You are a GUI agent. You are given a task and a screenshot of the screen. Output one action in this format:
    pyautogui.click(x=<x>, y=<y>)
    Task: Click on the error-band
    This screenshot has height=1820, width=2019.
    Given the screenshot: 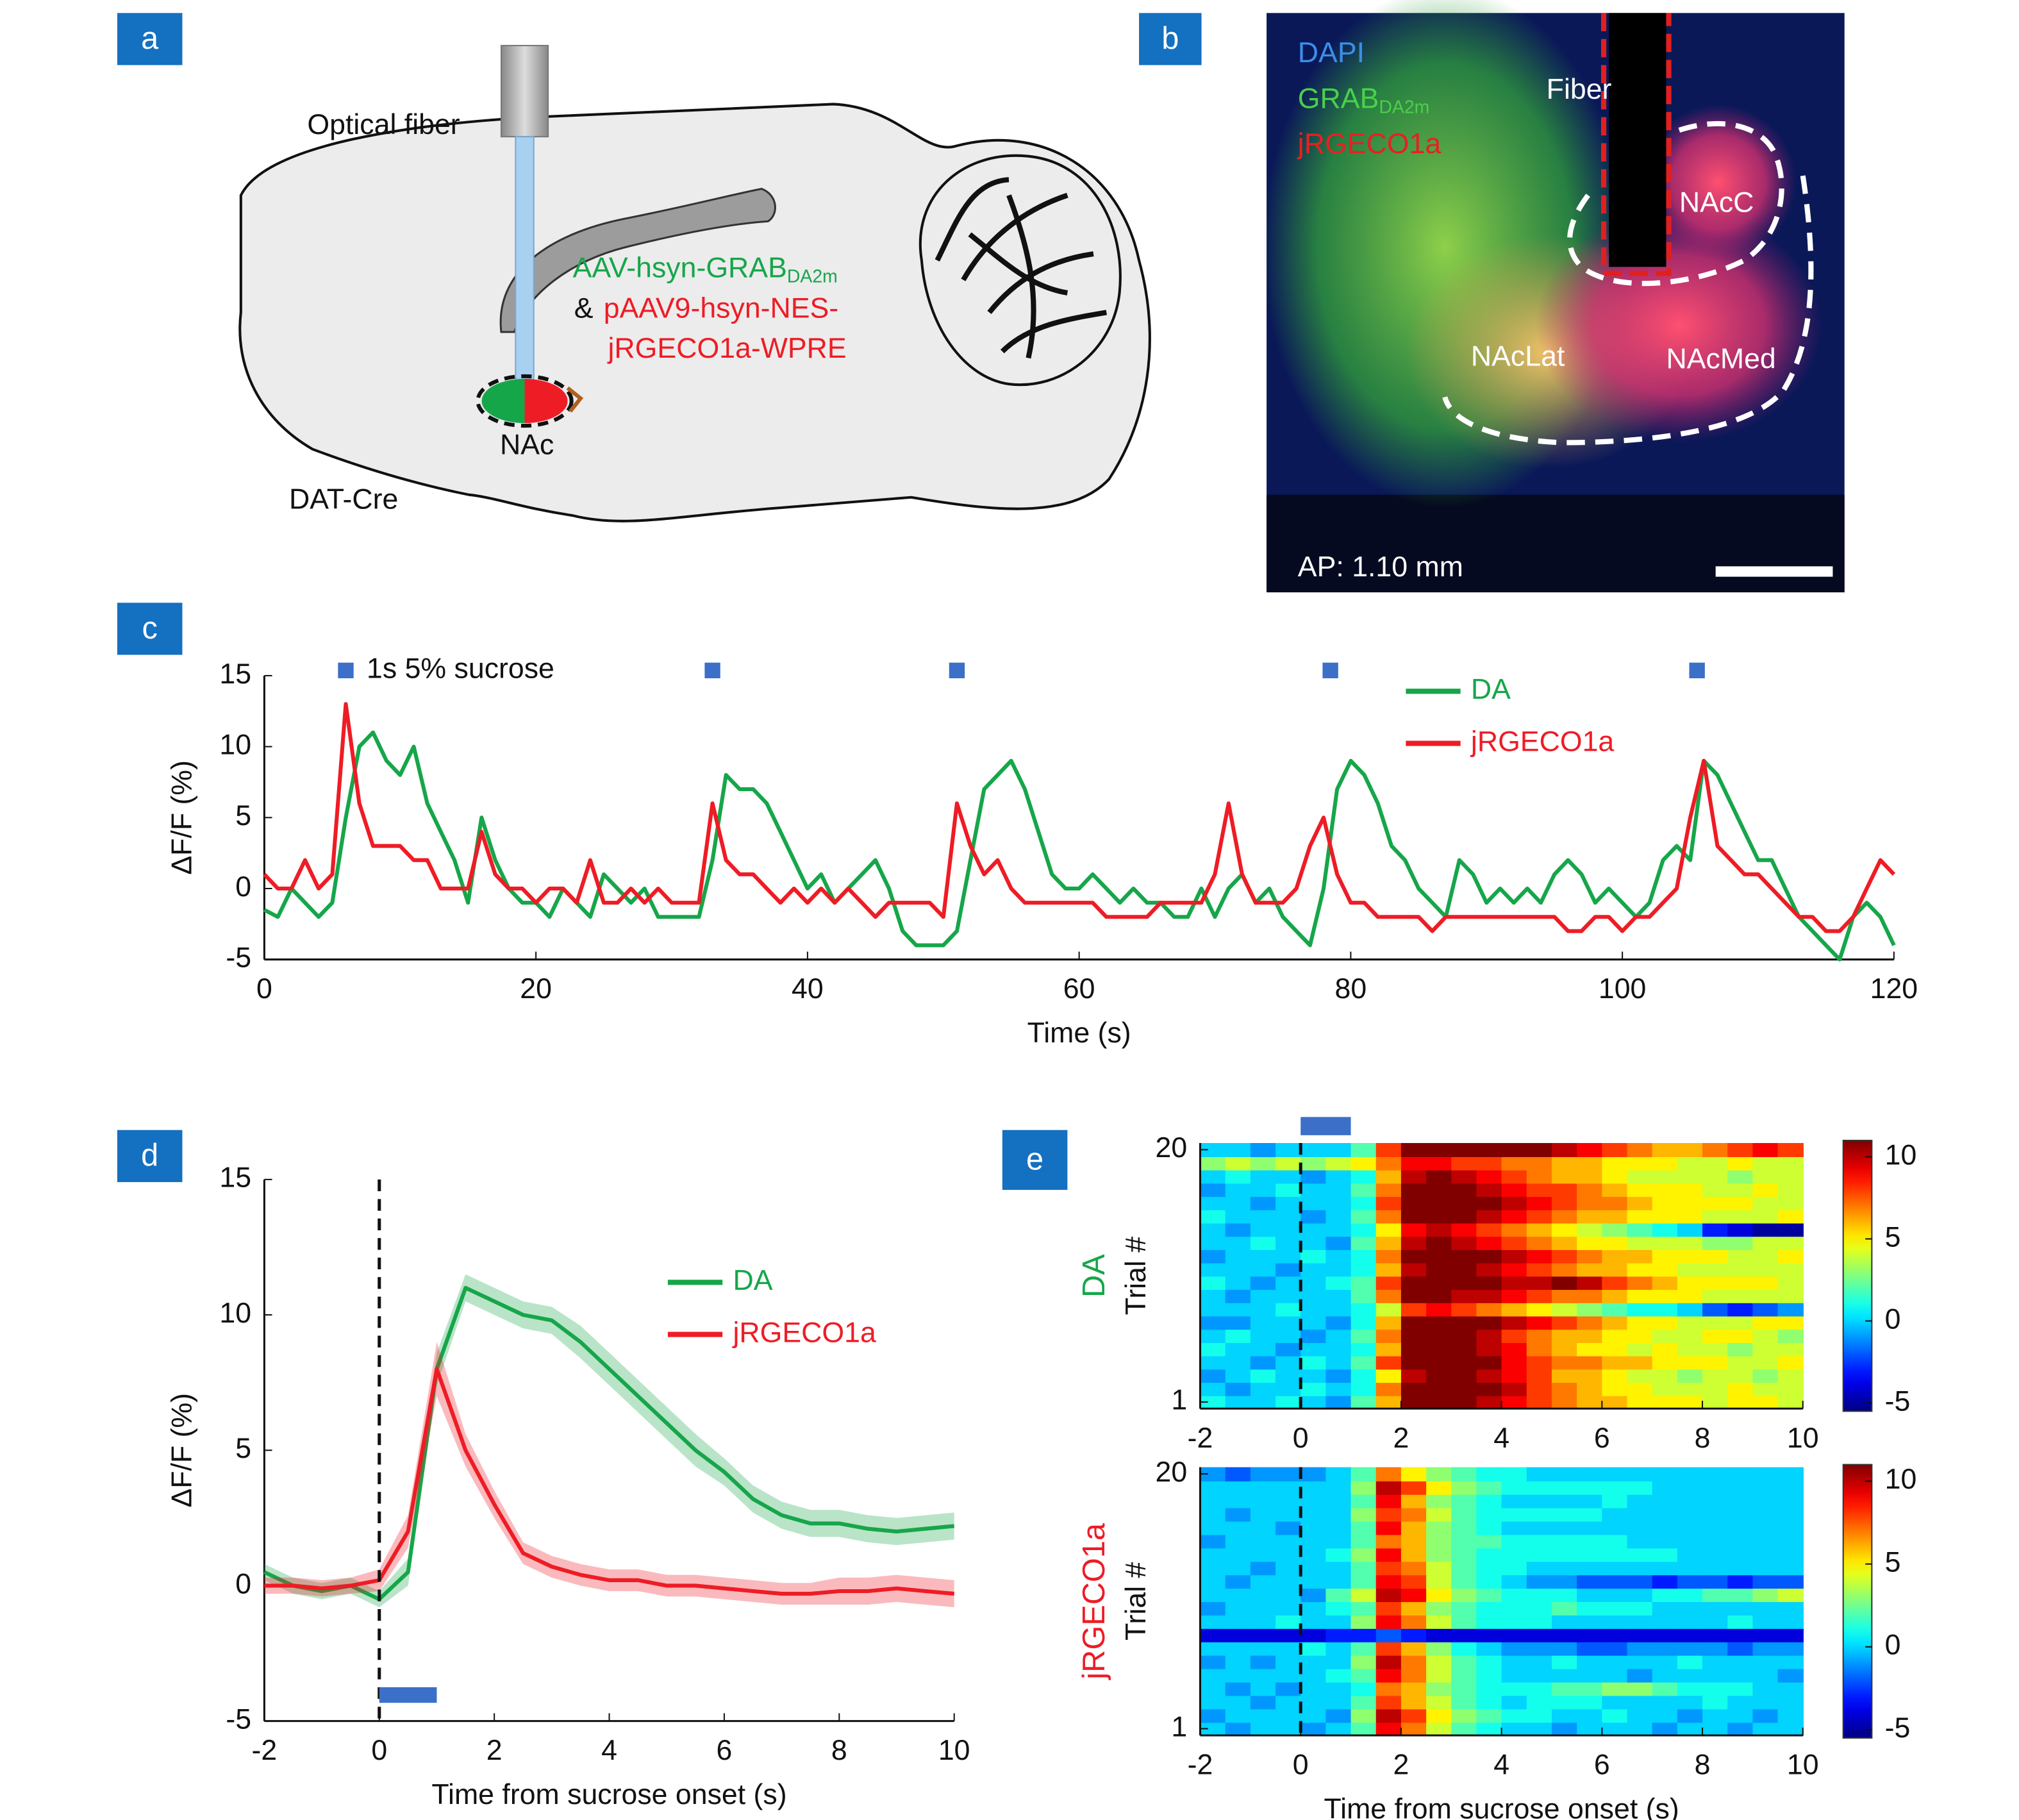 What is the action you would take?
    pyautogui.click(x=609, y=1441)
    